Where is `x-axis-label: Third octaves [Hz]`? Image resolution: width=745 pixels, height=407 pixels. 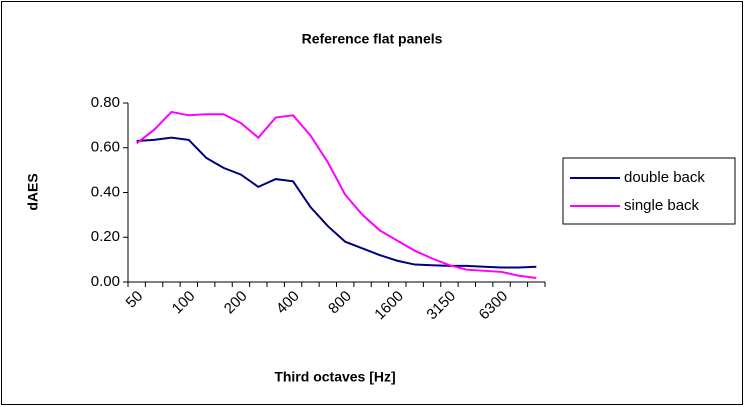 x-axis-label: Third octaves [Hz] is located at coordinates (334, 377).